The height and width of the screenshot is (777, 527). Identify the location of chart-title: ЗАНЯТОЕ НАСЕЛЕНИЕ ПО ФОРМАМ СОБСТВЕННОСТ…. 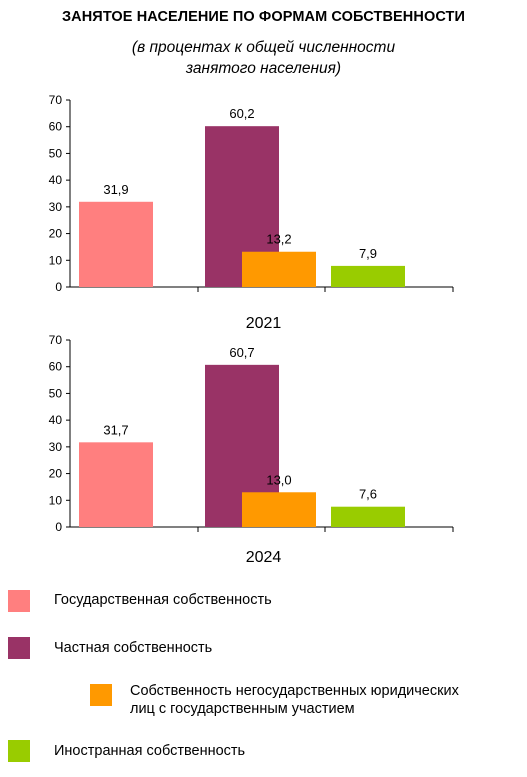
(263, 17).